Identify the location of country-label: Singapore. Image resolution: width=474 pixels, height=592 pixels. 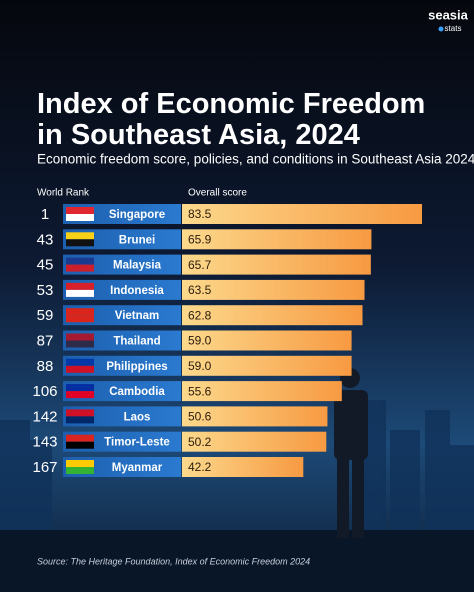
(137, 215).